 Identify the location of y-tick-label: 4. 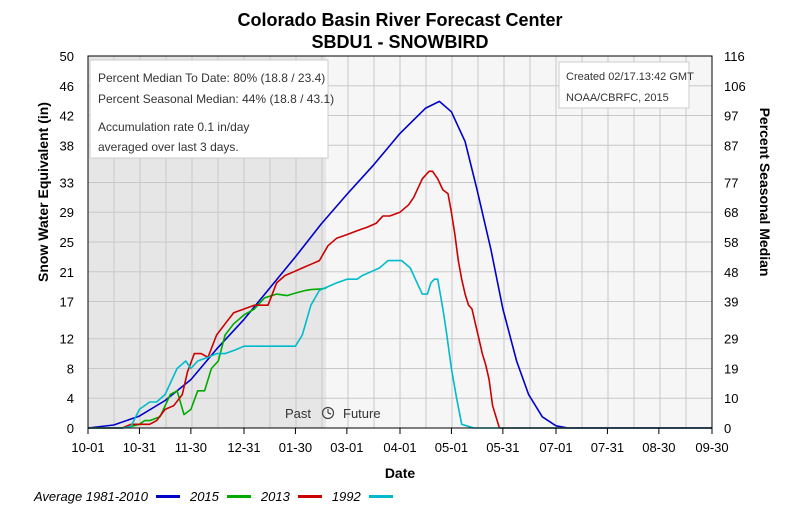
(70, 398).